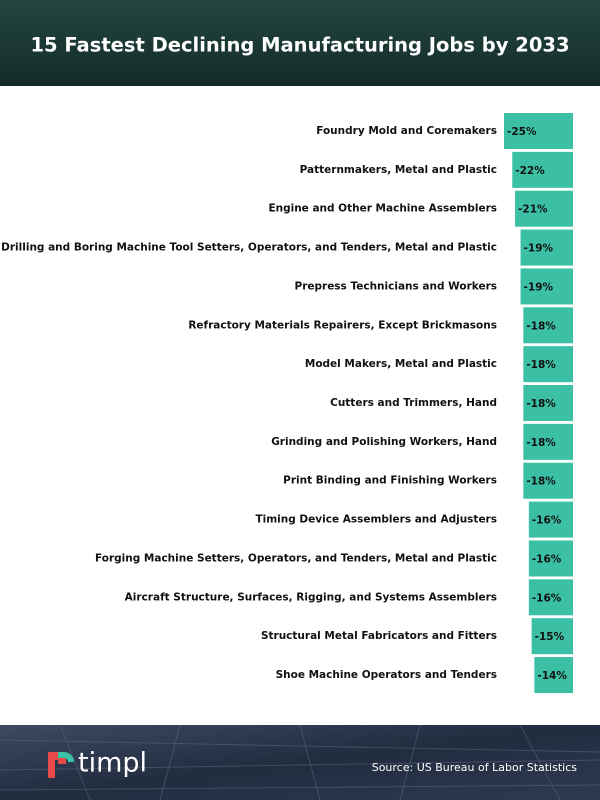 The width and height of the screenshot is (600, 800). I want to click on category-label: Patternmakers, Metal and Plastic, so click(398, 170).